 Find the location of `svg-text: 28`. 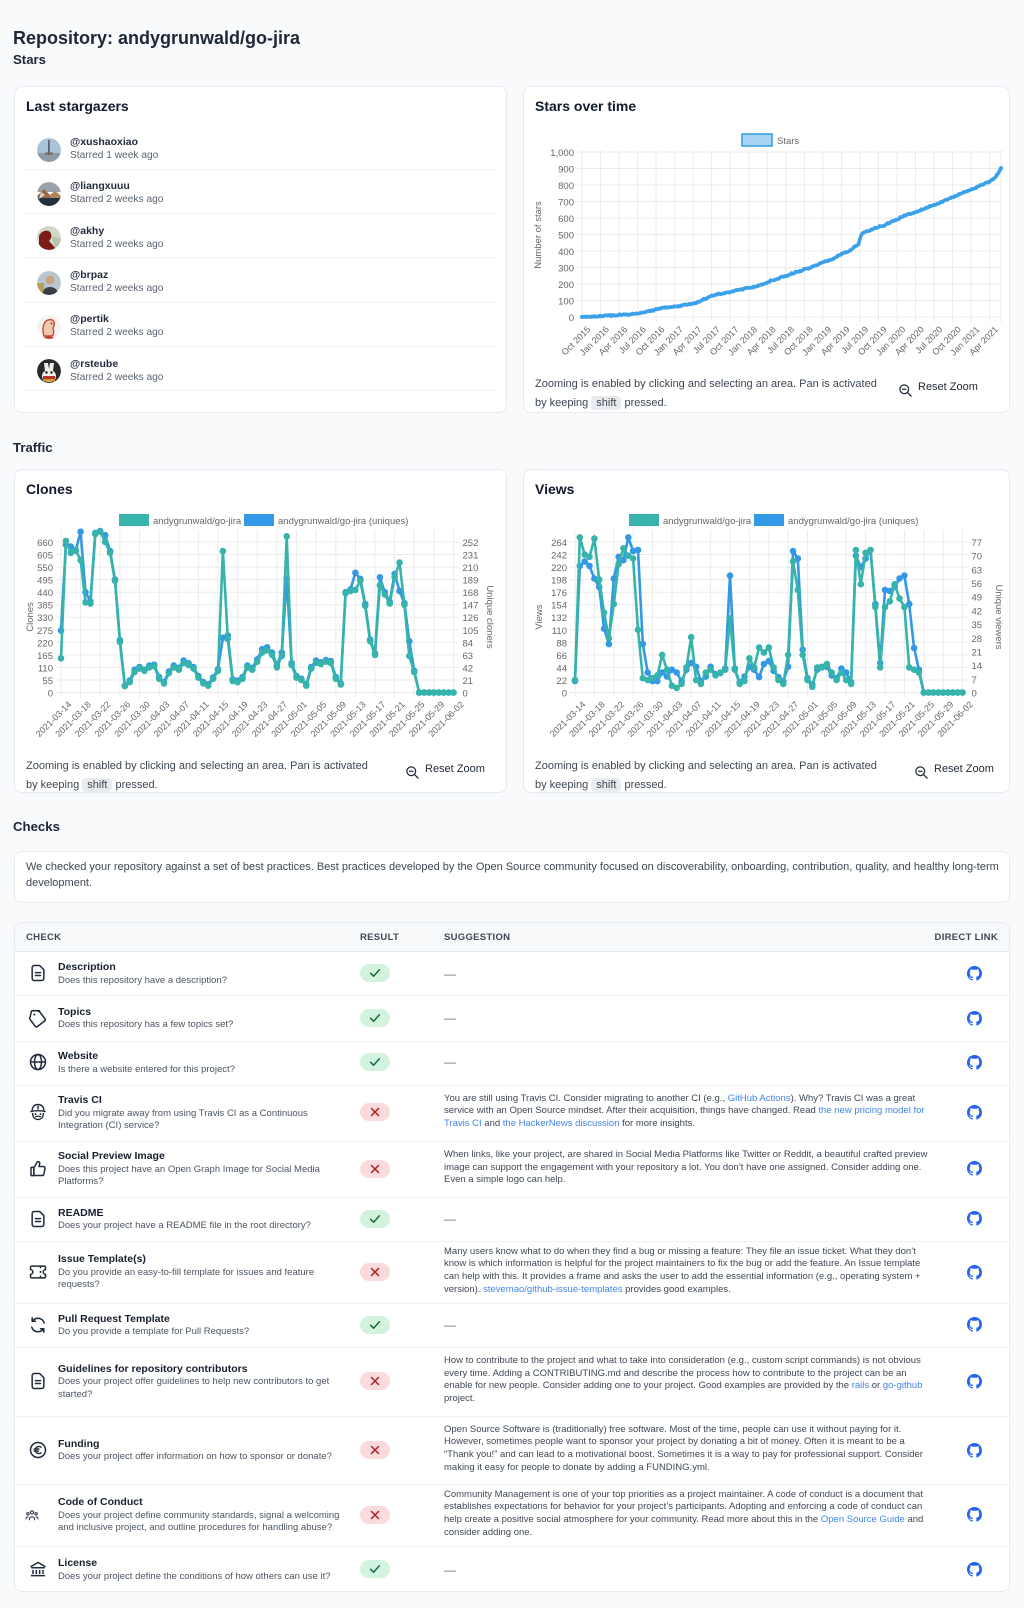

svg-text: 28 is located at coordinates (977, 639).